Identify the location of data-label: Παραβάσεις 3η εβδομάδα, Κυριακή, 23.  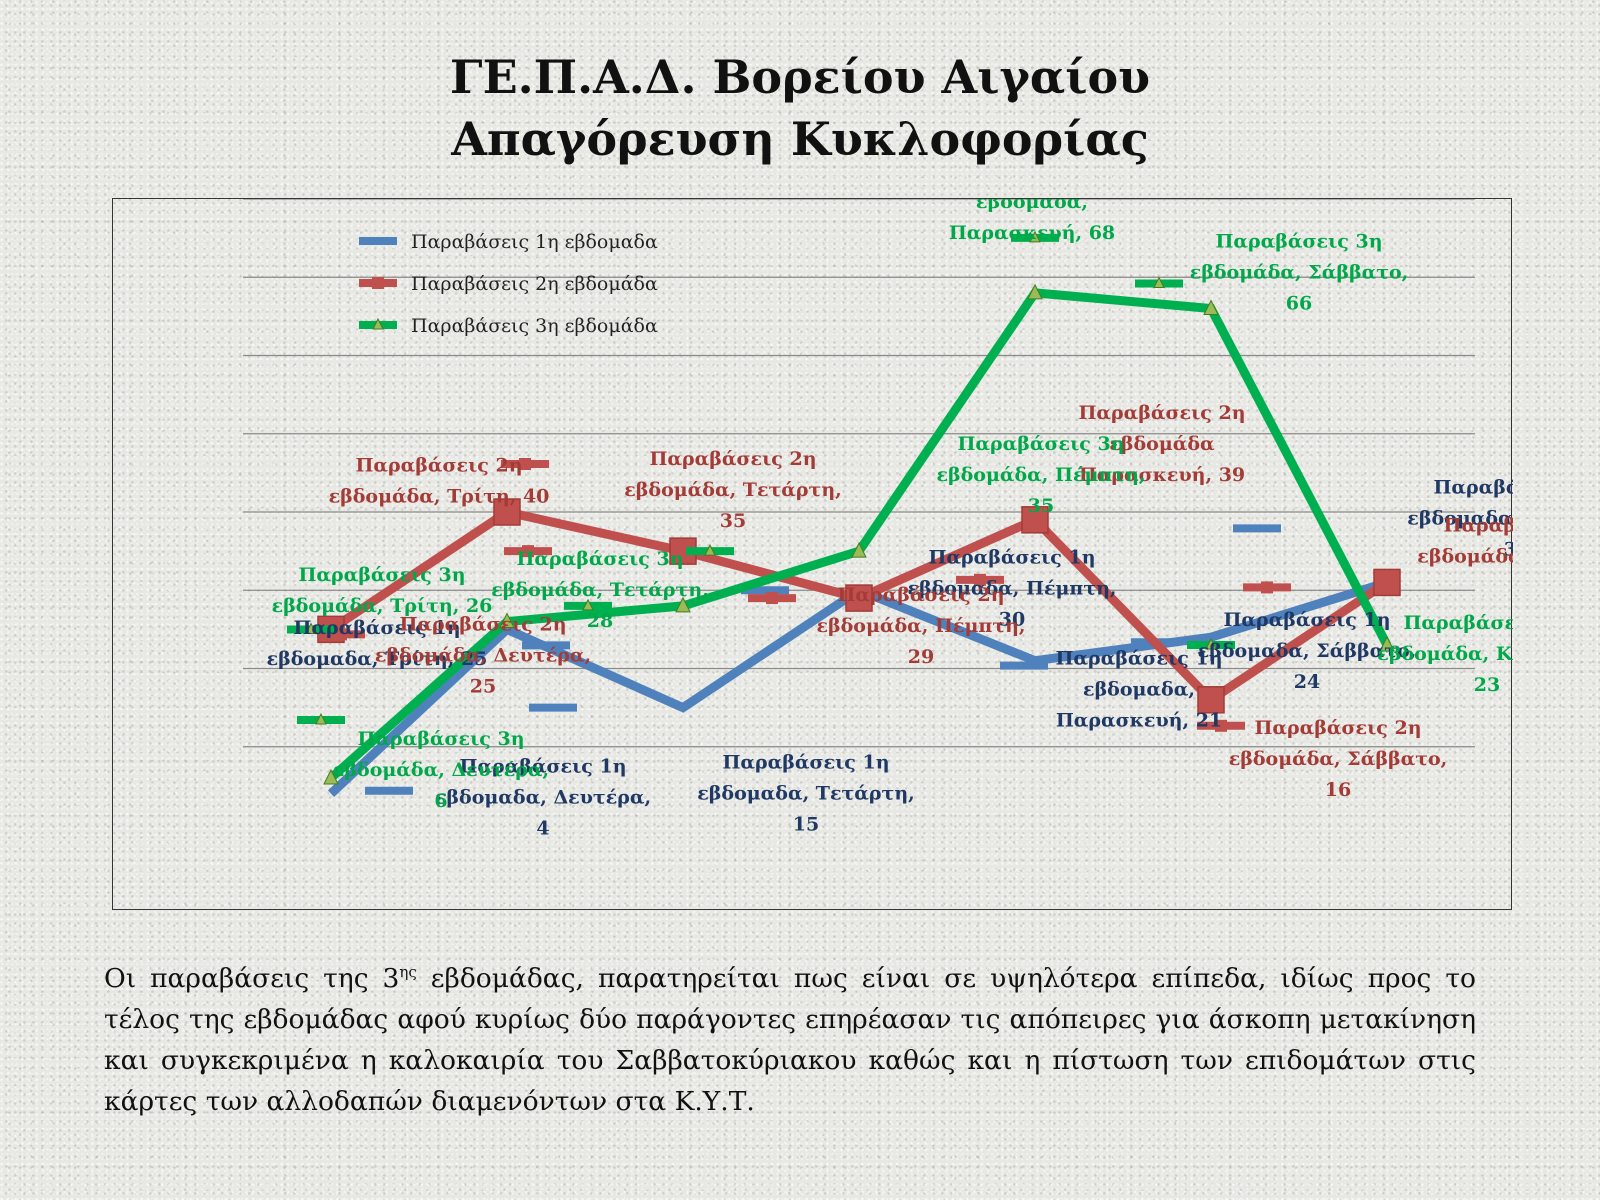
(1445, 654).